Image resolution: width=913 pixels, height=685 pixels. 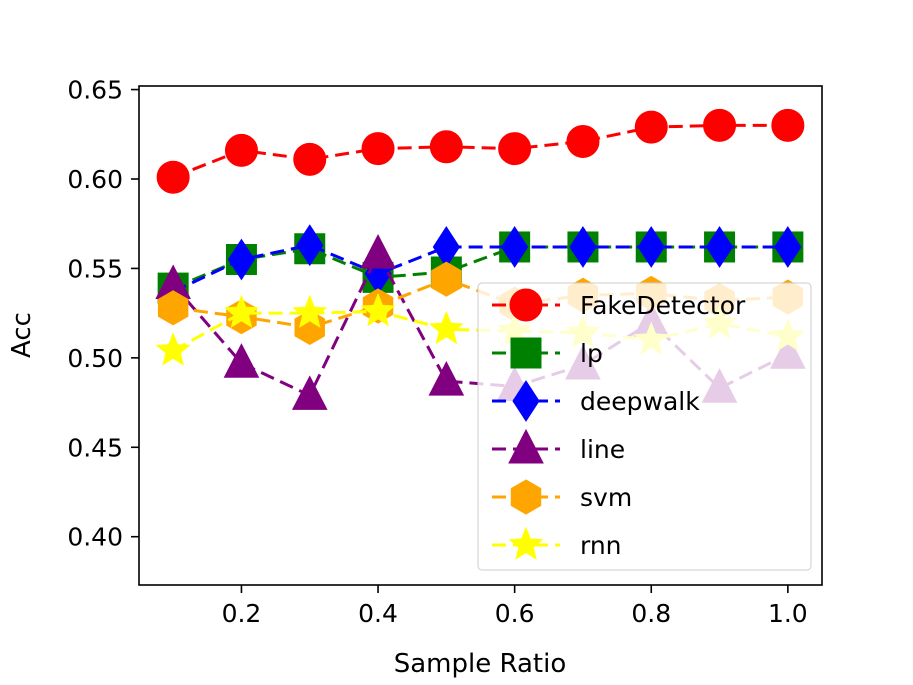 I want to click on legend-label-rnn: rnn, so click(x=601, y=545).